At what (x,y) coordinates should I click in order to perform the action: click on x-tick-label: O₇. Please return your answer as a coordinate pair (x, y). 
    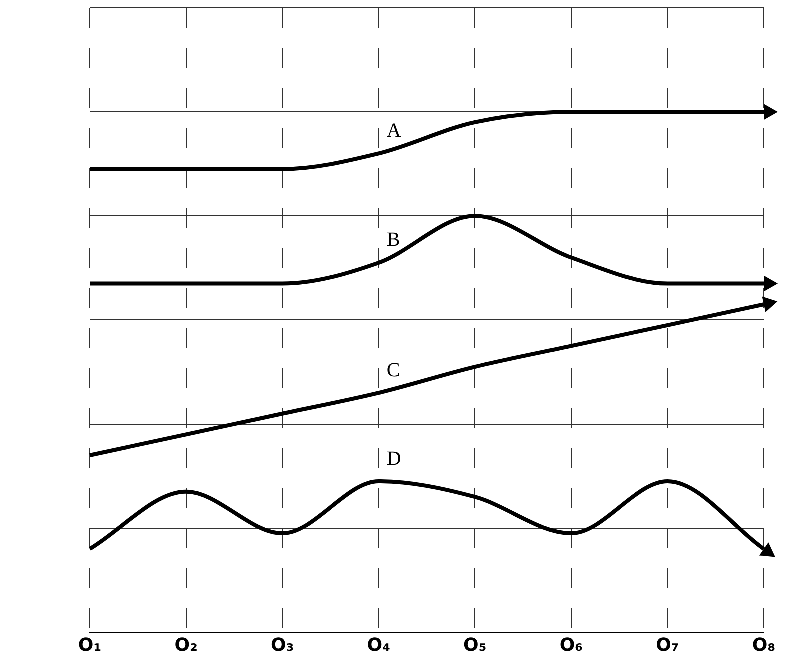
    Looking at the image, I should click on (668, 645).